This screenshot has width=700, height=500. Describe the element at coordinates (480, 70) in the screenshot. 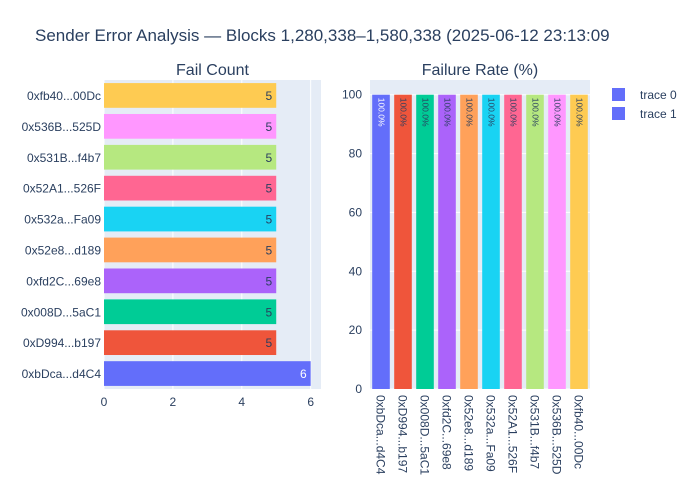

I see `subplot-title: Failure Rate (%)` at that location.